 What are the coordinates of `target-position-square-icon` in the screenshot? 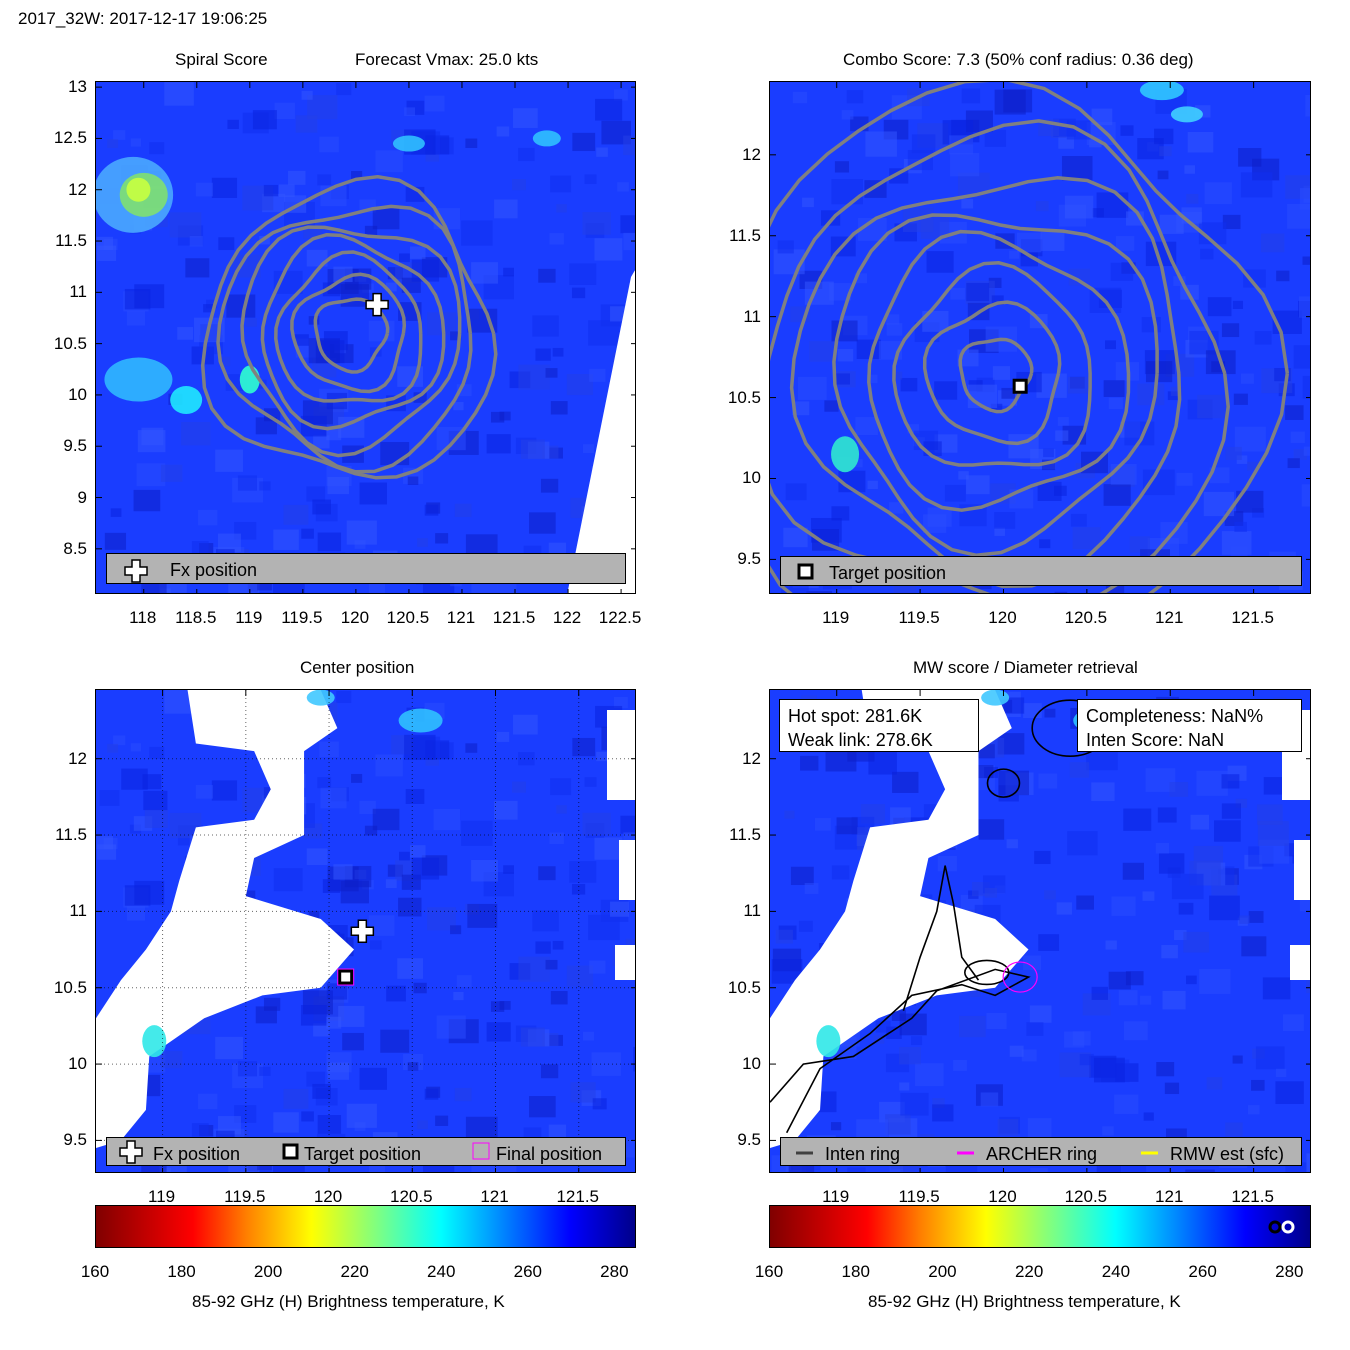 It's located at (805, 571).